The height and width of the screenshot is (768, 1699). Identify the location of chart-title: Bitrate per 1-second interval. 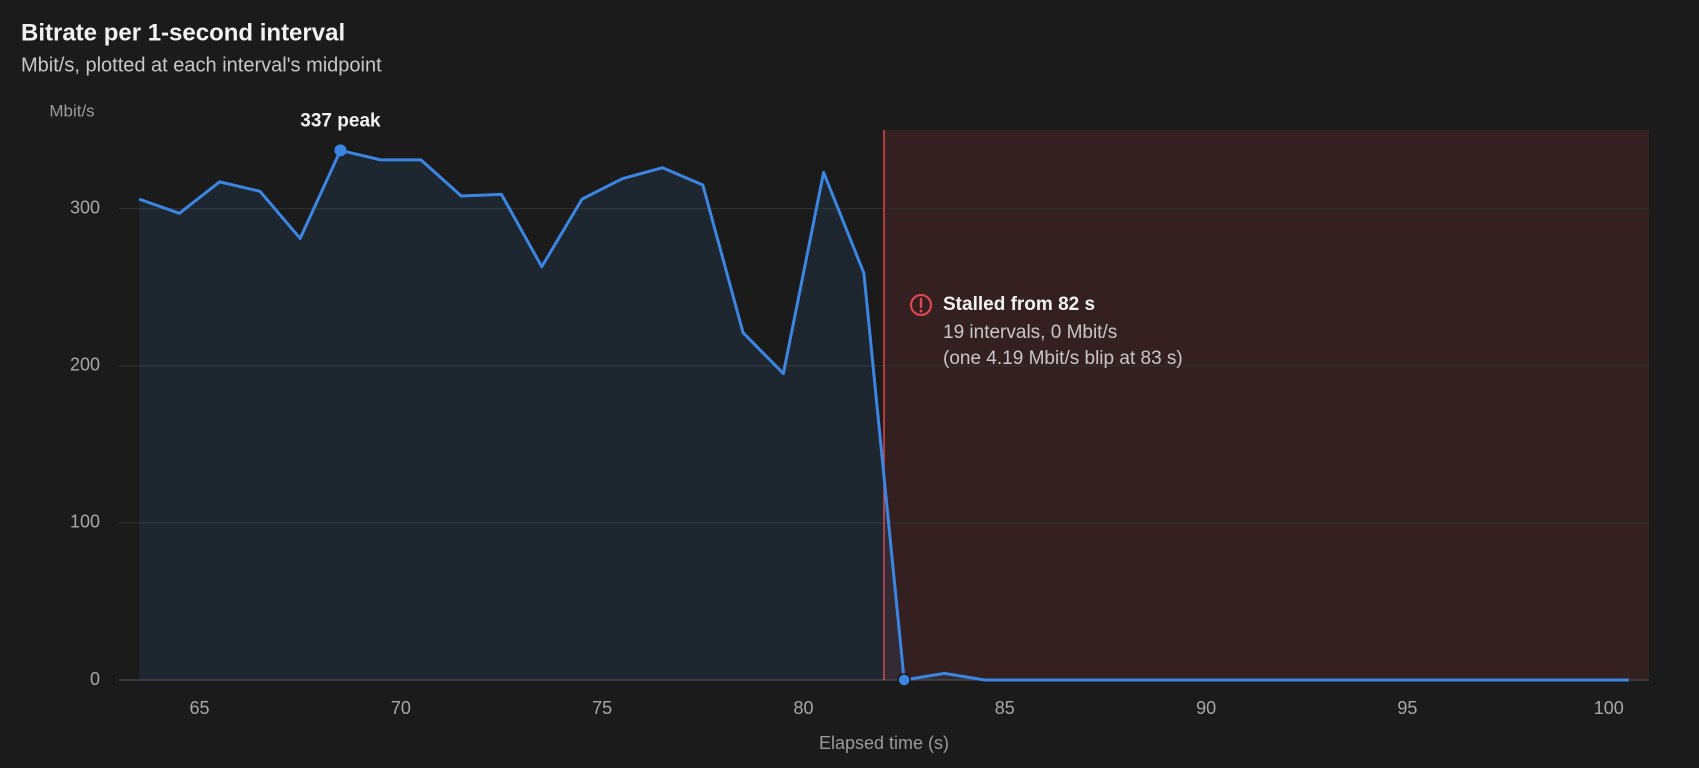
(183, 32).